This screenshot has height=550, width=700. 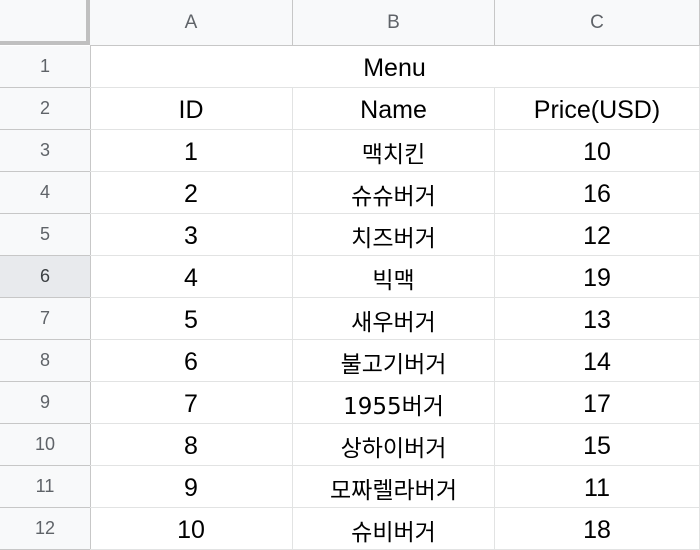 What do you see at coordinates (394, 109) in the screenshot?
I see `header-cell-b: Name` at bounding box center [394, 109].